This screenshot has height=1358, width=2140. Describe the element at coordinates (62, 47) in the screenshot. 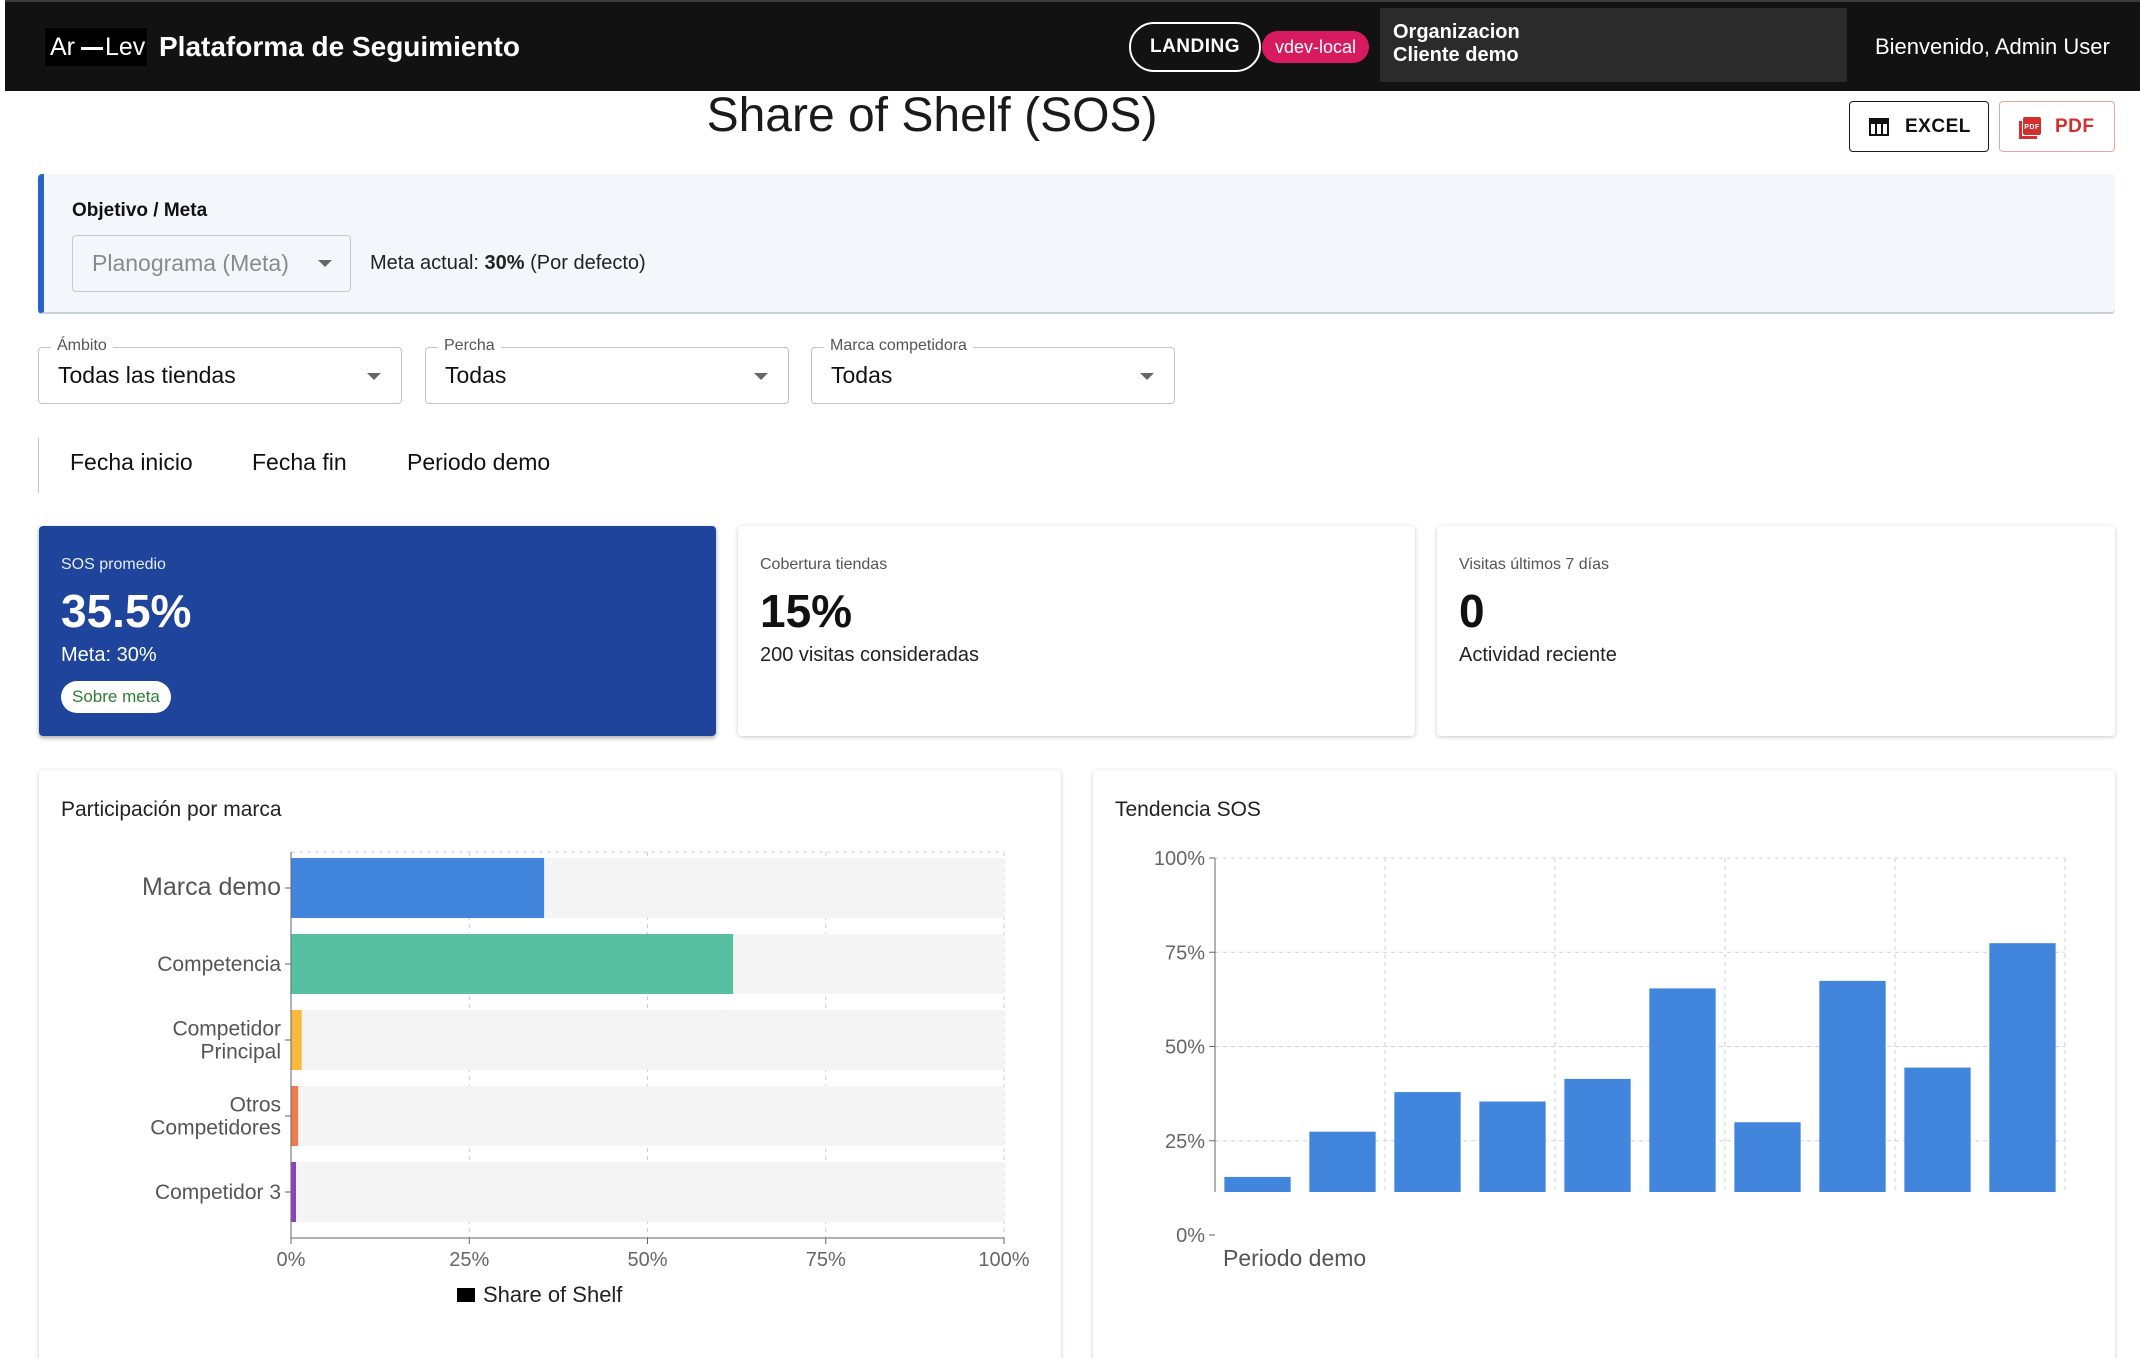

I see `logo-text-left: Ar` at that location.